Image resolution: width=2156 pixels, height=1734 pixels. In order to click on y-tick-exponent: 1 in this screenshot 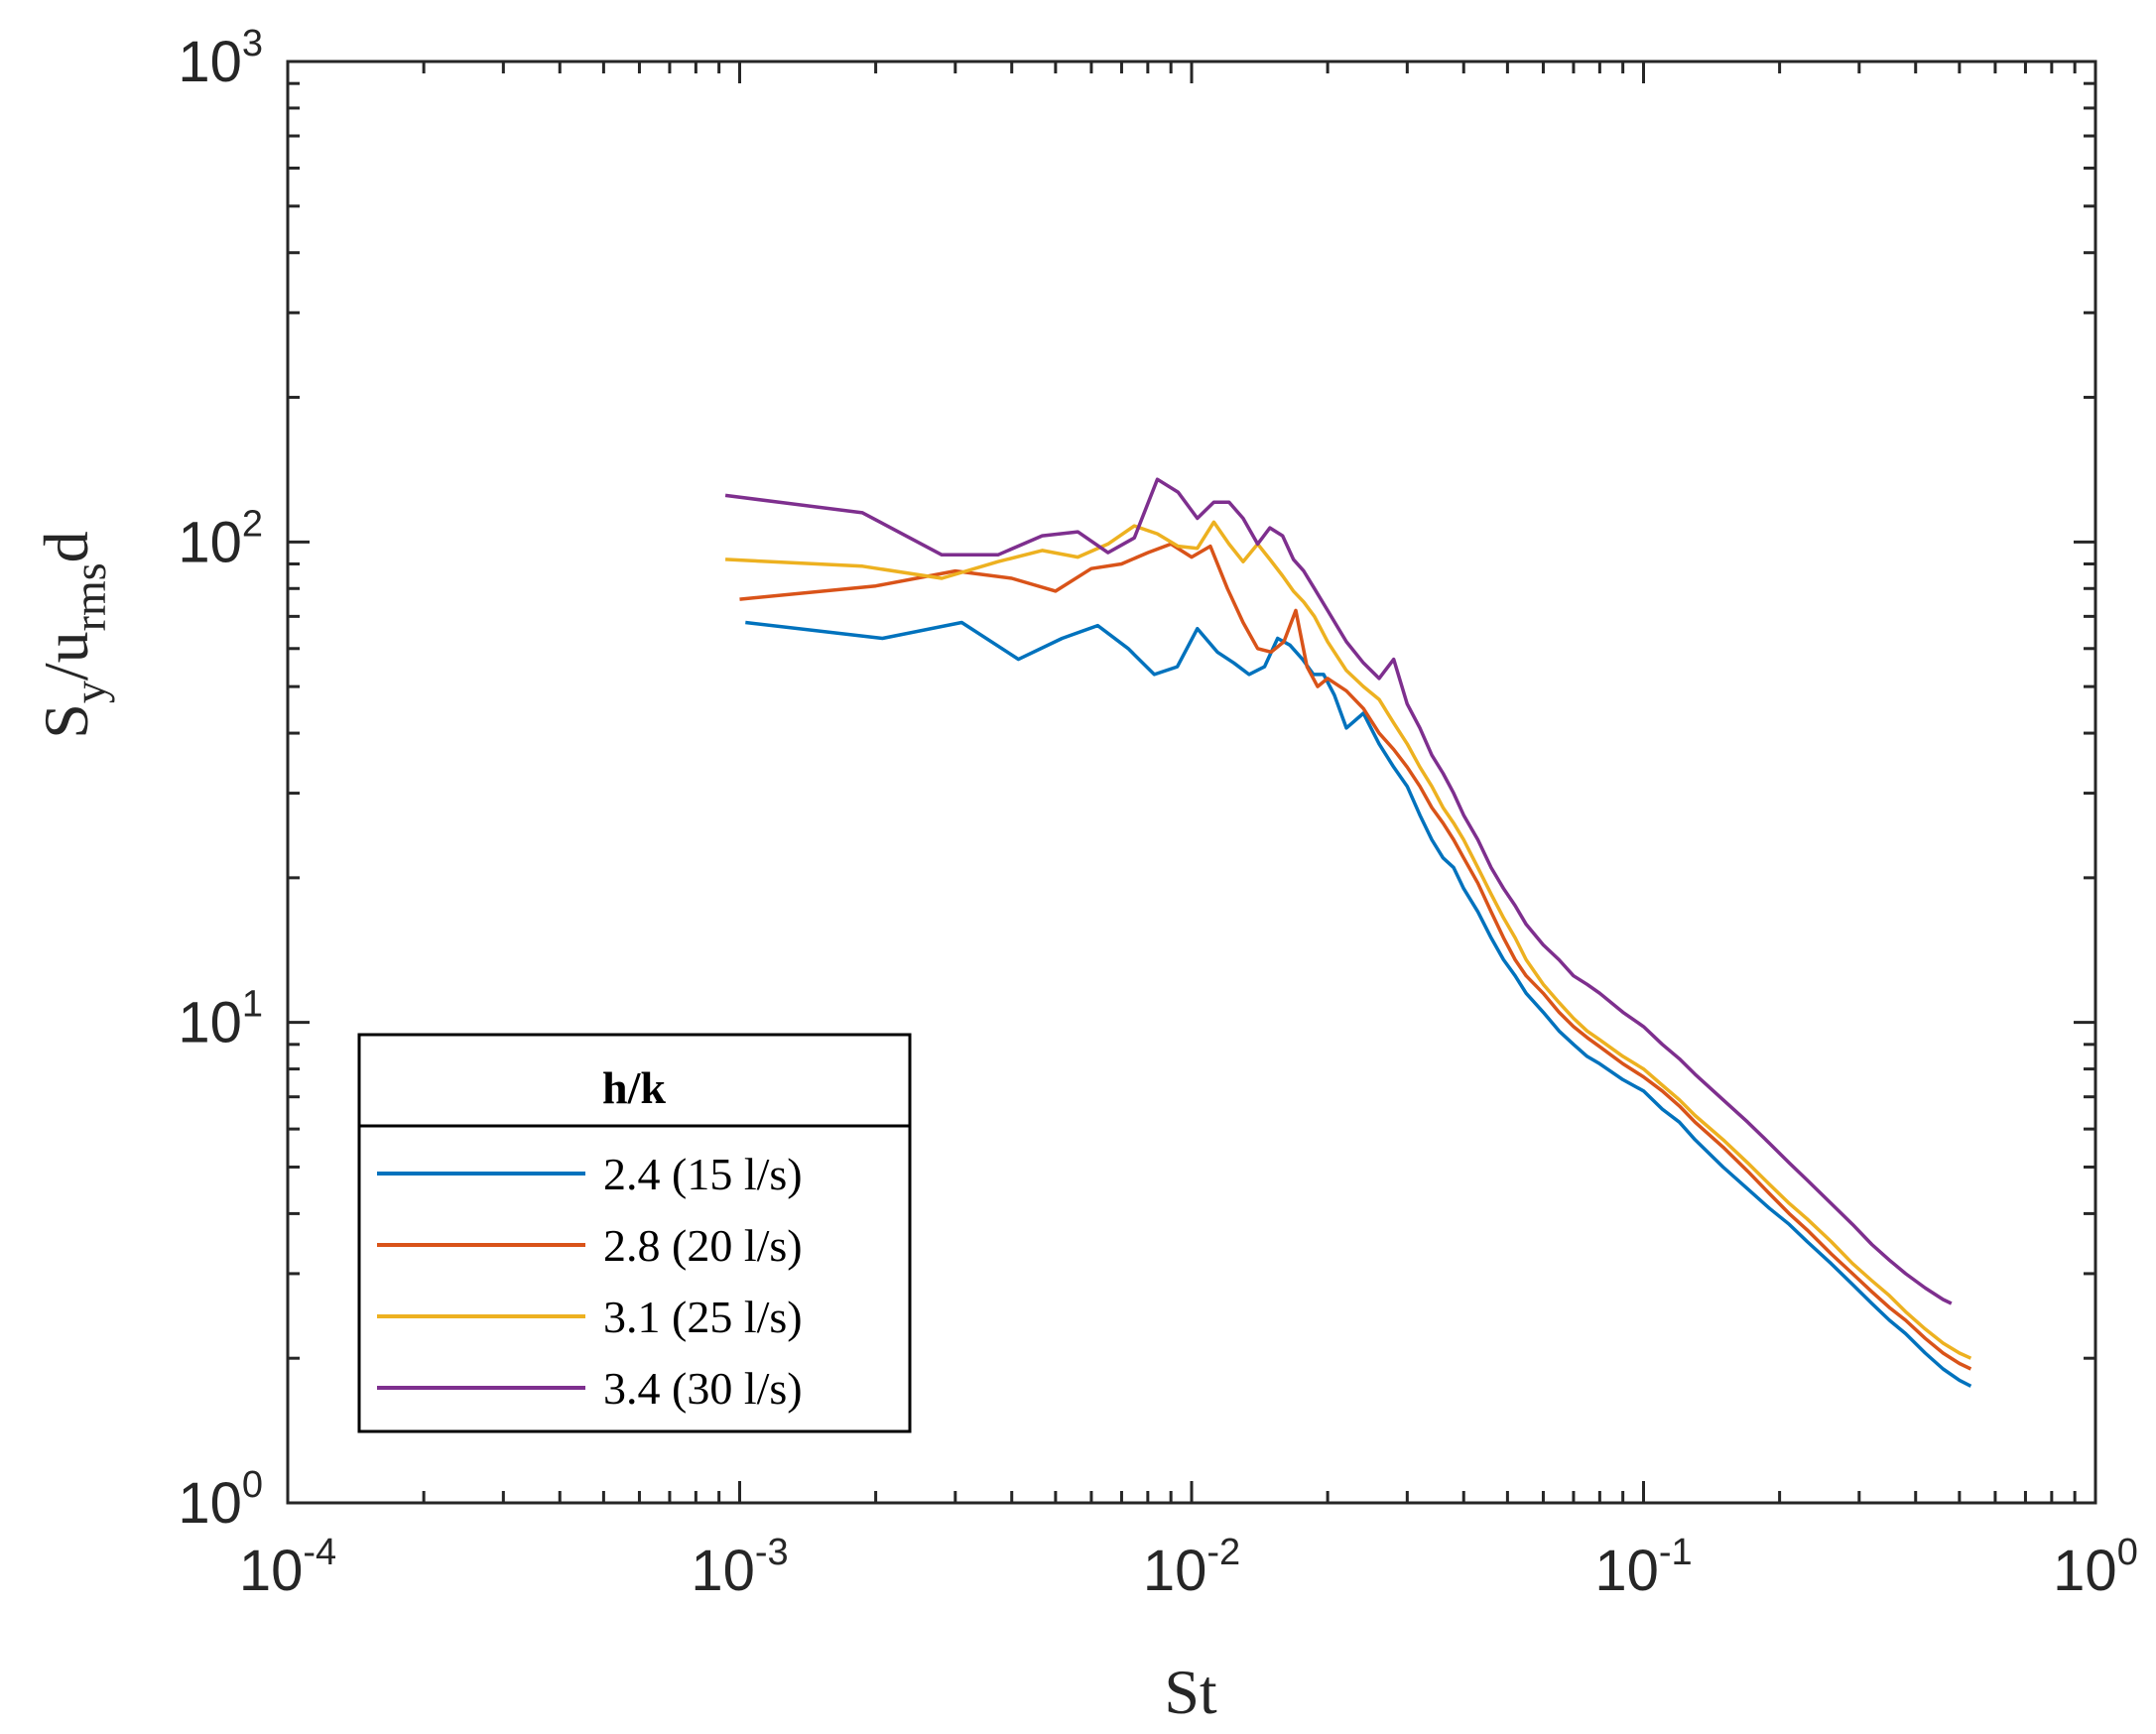, I will do `click(252, 1005)`.